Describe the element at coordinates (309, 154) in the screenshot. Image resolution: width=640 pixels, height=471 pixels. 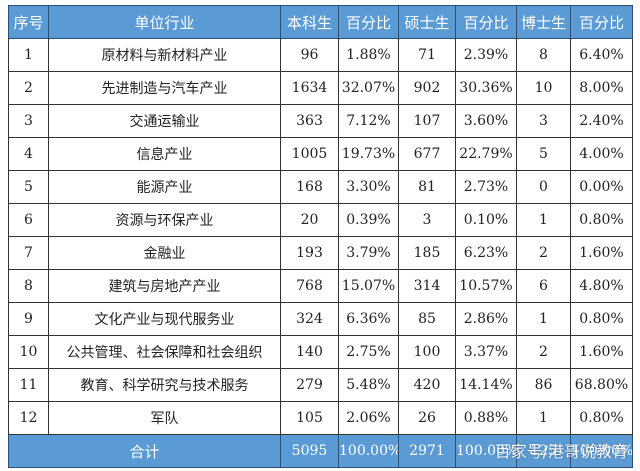
I see `cell-bachelor: 1005` at that location.